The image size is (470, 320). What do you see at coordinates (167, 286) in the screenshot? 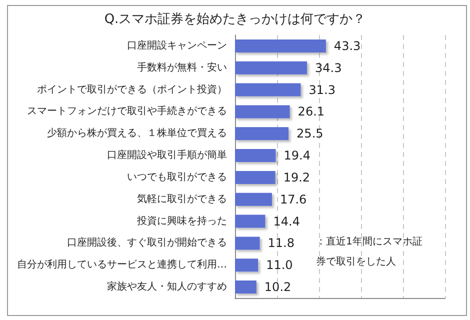
I see `y-tick-label: 家族や友人・知人のすすめ` at bounding box center [167, 286].